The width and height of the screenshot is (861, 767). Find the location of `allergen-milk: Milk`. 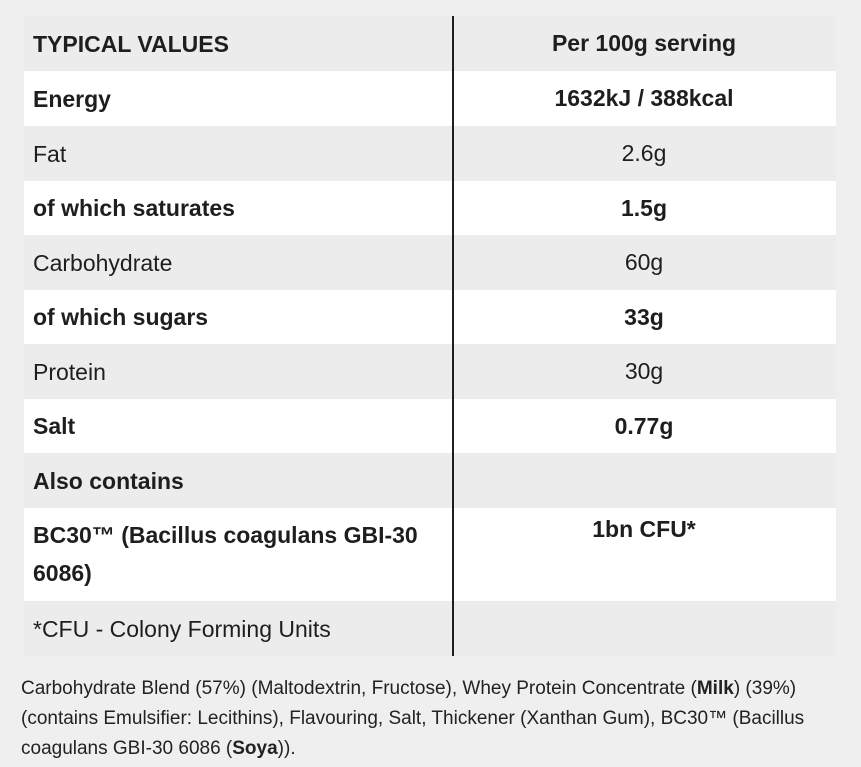

allergen-milk: Milk is located at coordinates (715, 688).